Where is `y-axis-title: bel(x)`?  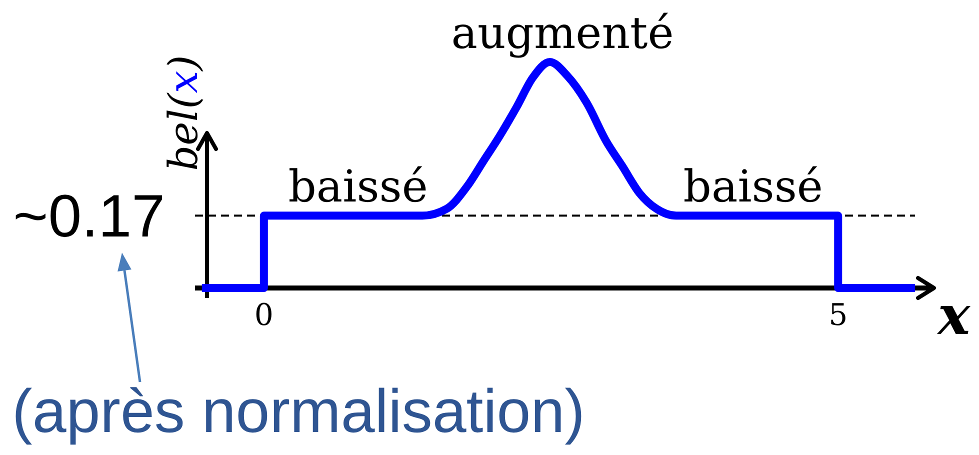 y-axis-title: bel(x) is located at coordinates (184, 113).